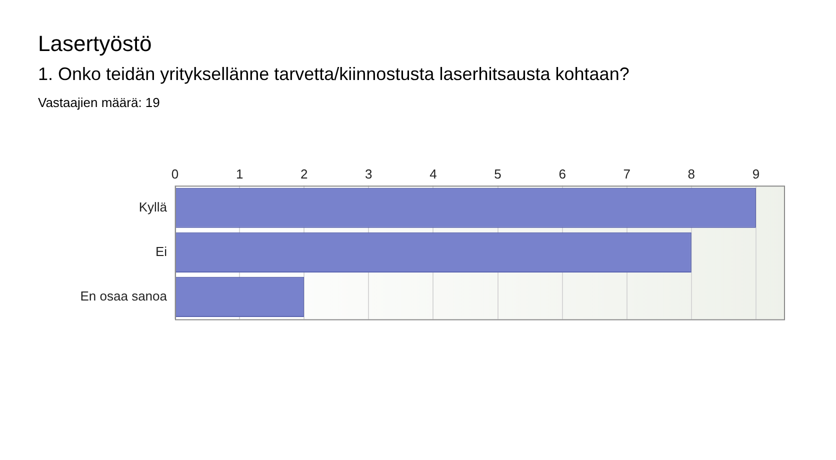  I want to click on chart-title: Lasertyöstö, so click(95, 44).